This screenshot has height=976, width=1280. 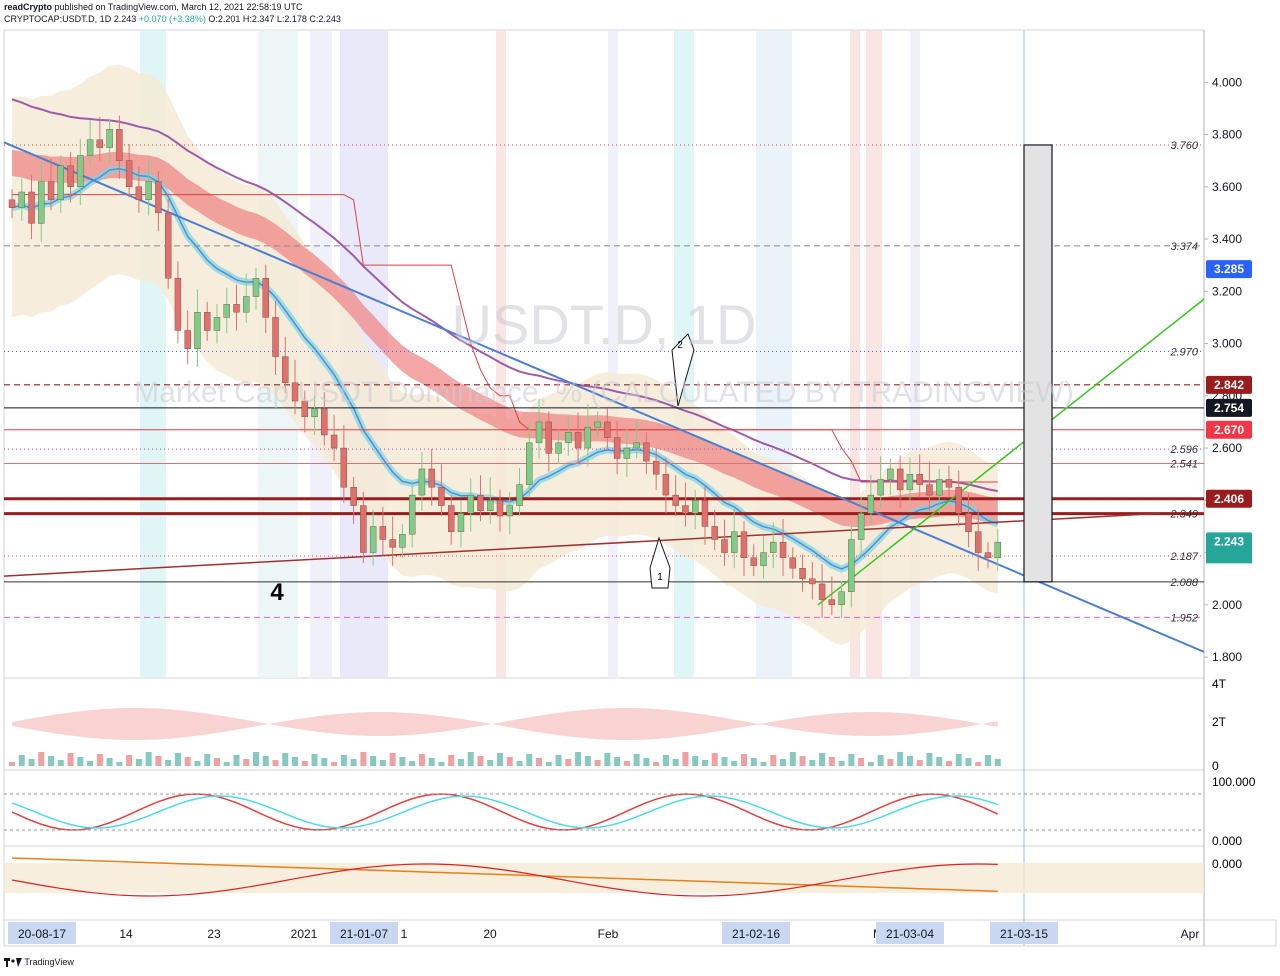 What do you see at coordinates (1227, 187) in the screenshot?
I see `price-tick-label: 3.600` at bounding box center [1227, 187].